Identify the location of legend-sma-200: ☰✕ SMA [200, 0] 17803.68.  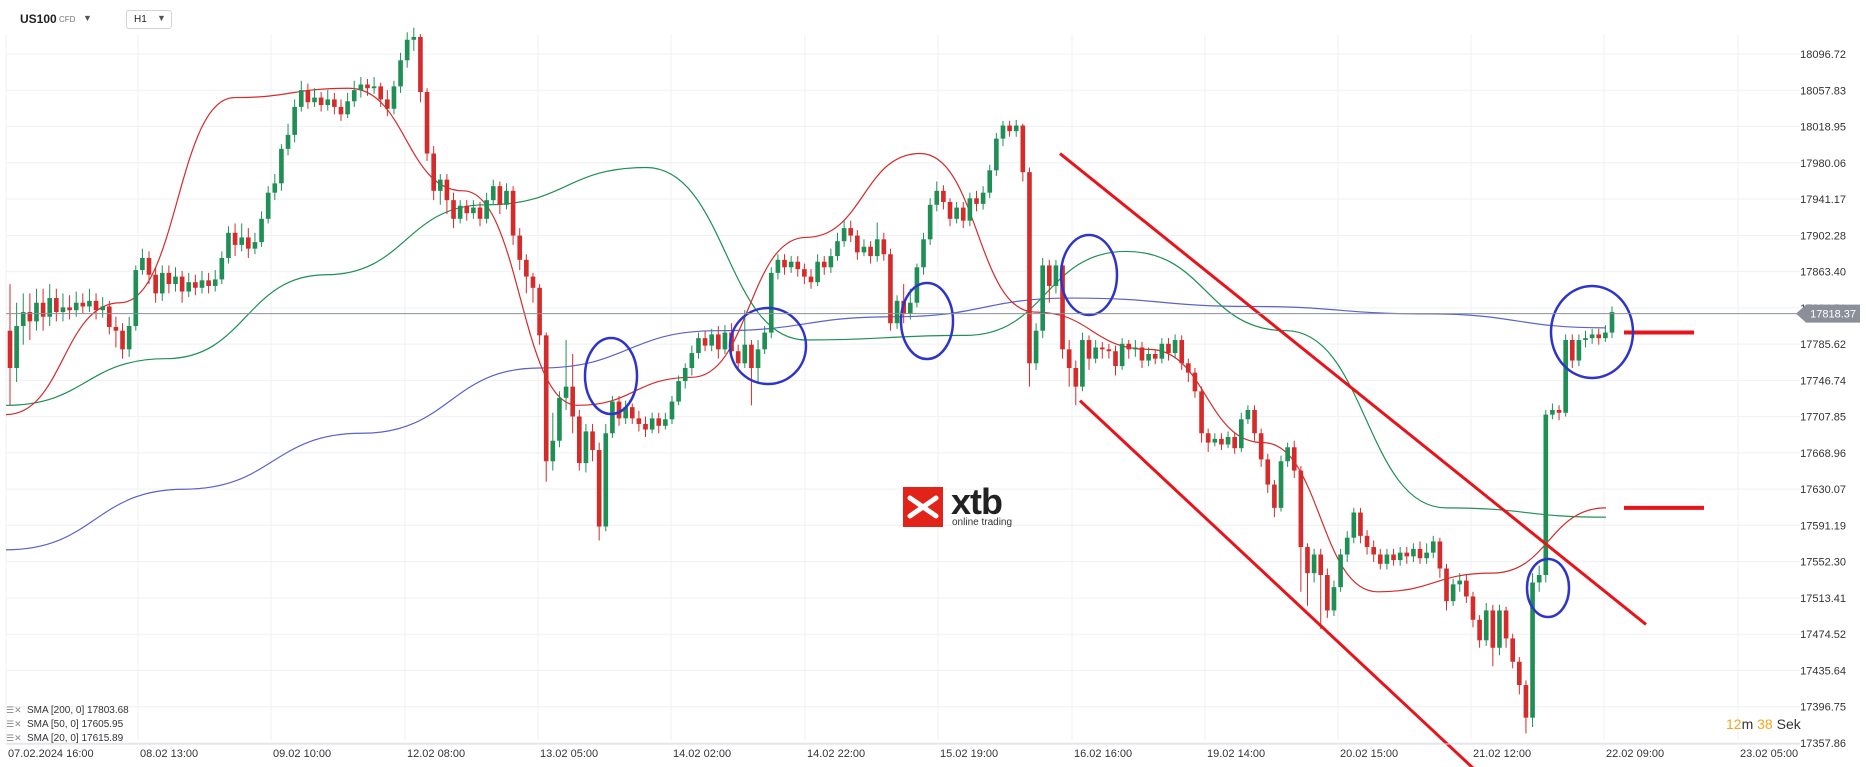
(67, 710).